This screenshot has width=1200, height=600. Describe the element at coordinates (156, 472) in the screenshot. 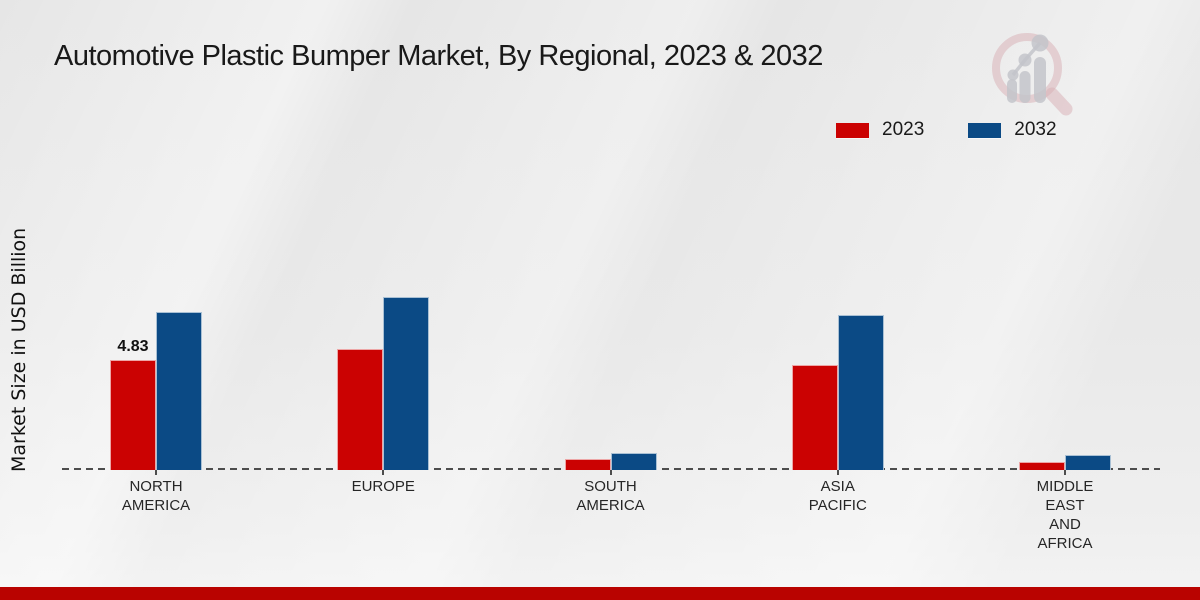

I see `x-axis-tick-north-america` at that location.